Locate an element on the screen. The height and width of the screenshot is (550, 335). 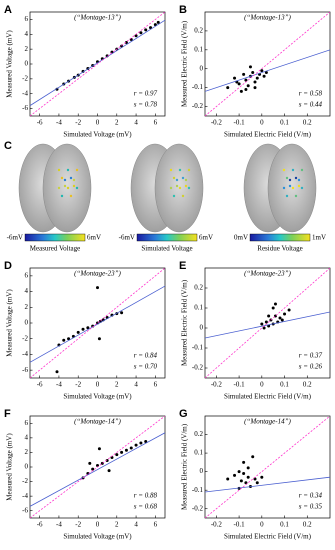
colorbar-max-label: 1mV is located at coordinates (319, 238).